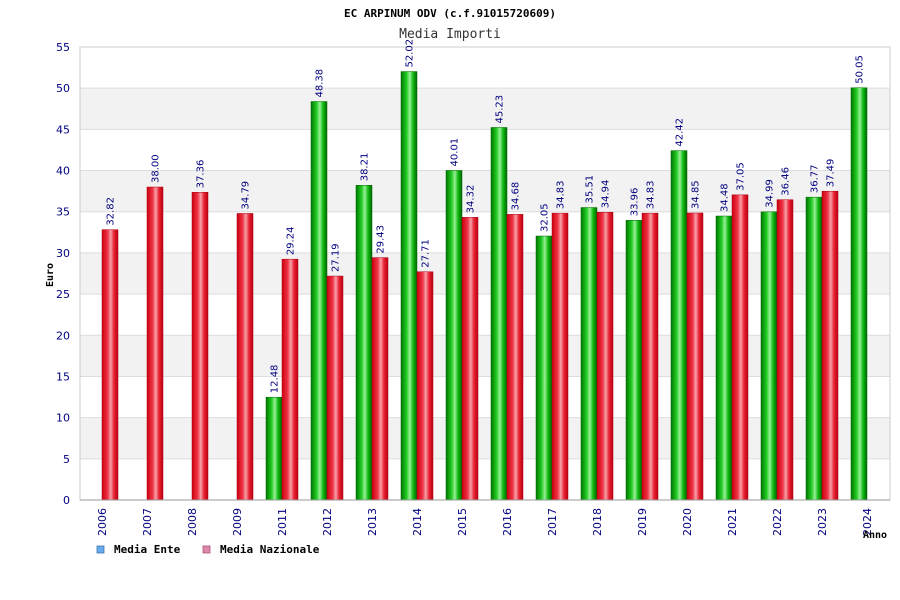 The width and height of the screenshot is (900, 600). Describe the element at coordinates (470, 359) in the screenshot. I see `bar-media-nazionale-2015` at that location.